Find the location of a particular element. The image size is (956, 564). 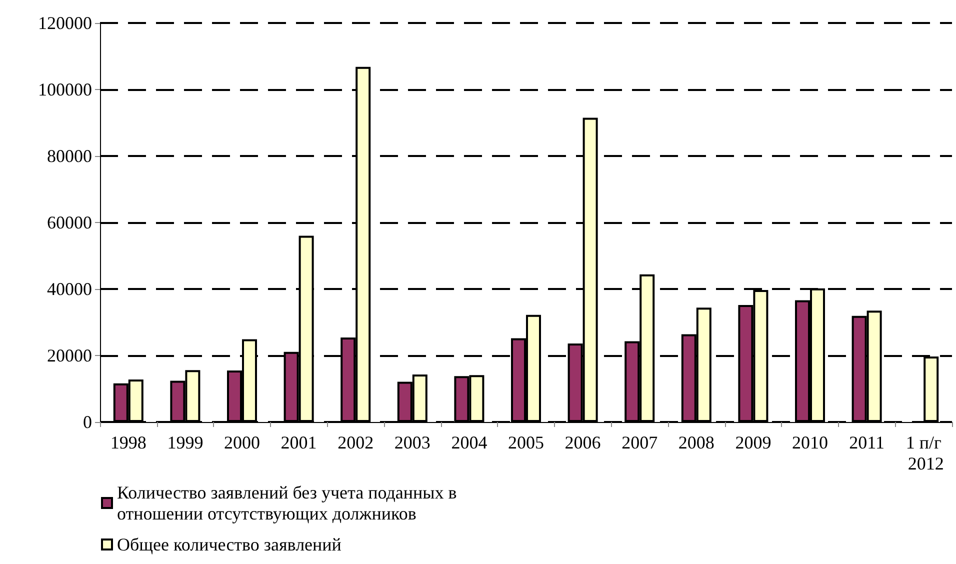

x-tick-label: 2005 is located at coordinates (526, 442).